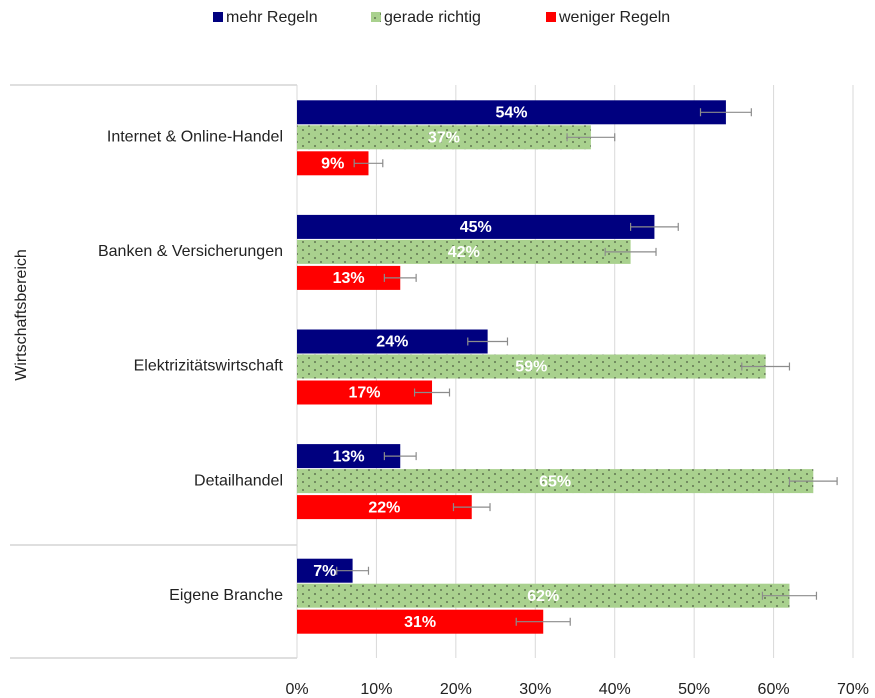 The image size is (875, 698). I want to click on legend-label: weniger Regeln, so click(614, 17).